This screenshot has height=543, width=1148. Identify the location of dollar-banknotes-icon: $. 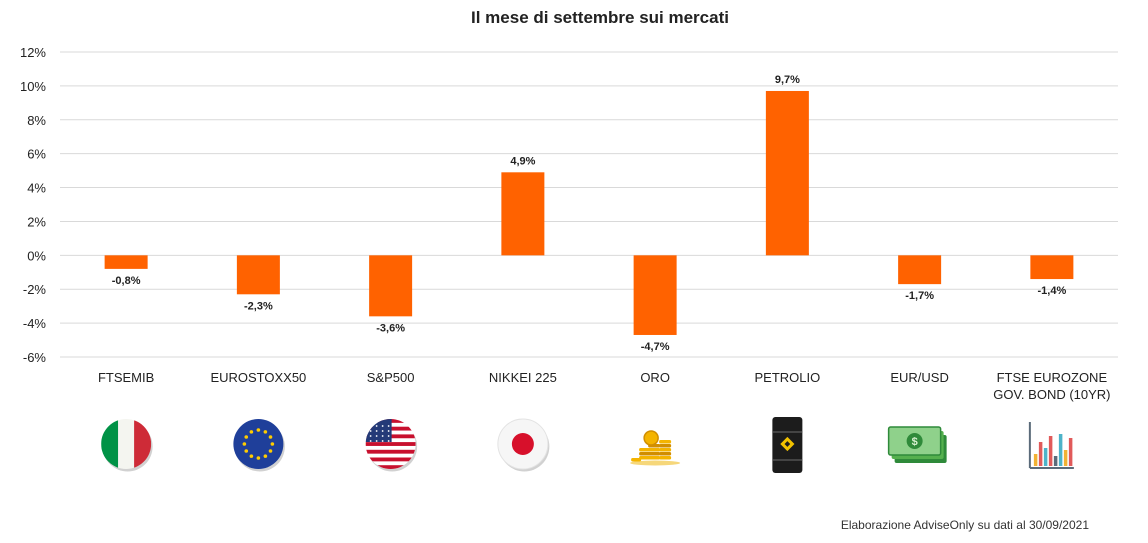
(917, 444).